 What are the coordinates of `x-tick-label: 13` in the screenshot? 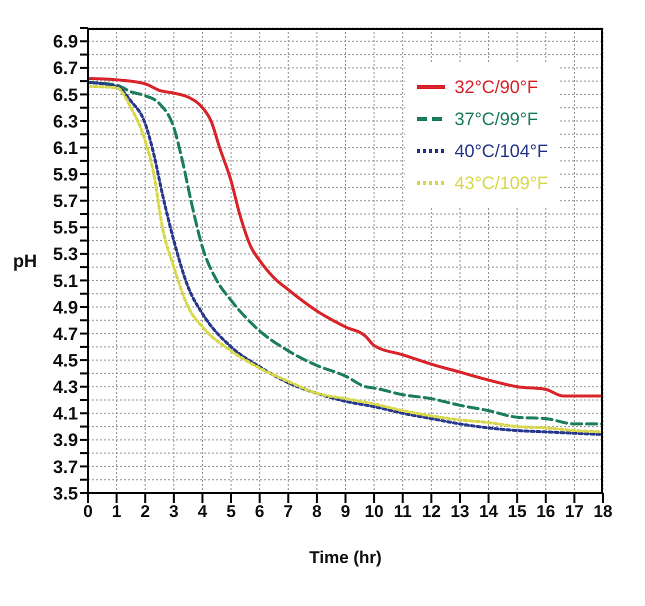 It's located at (460, 512).